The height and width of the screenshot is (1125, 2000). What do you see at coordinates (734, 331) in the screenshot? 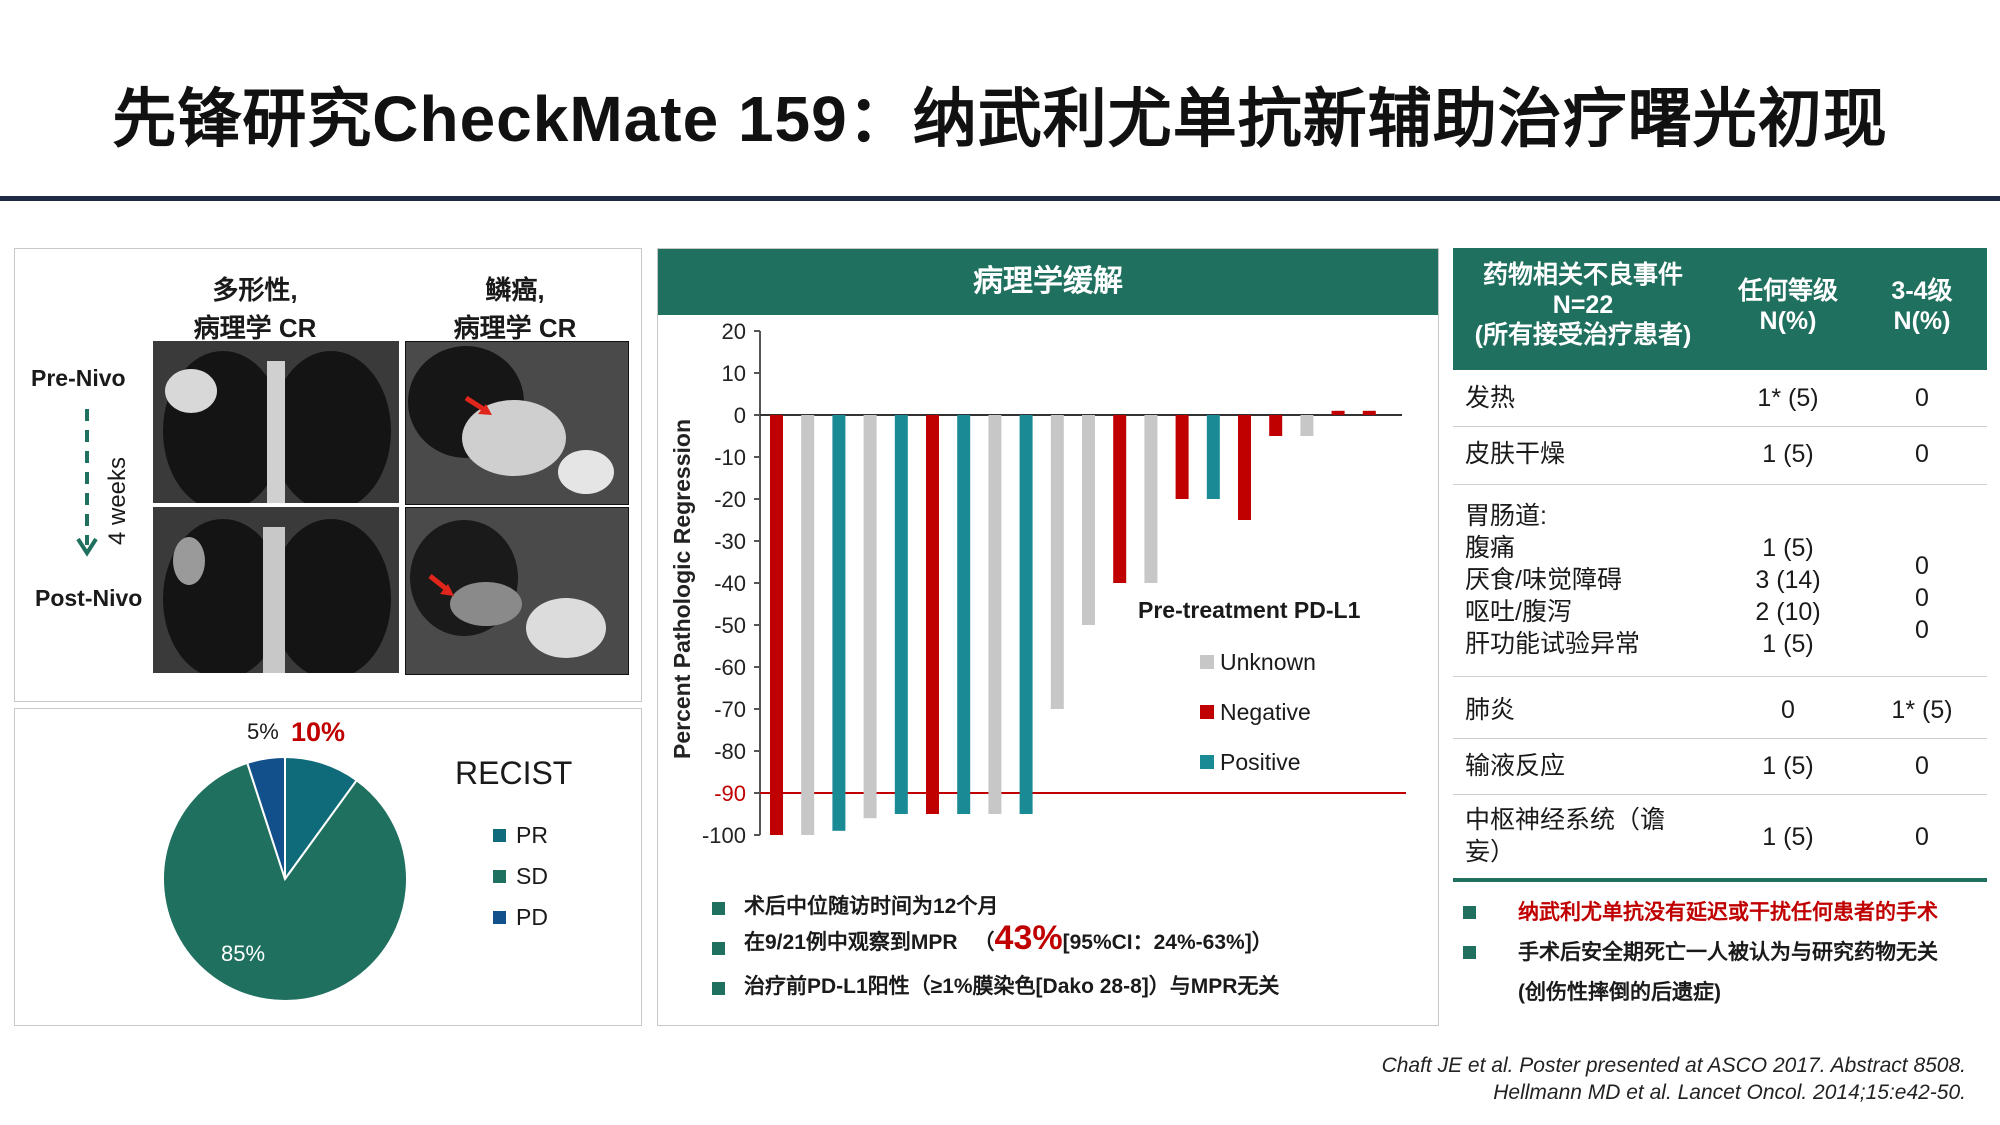
I see `y-tick-label: 20` at bounding box center [734, 331].